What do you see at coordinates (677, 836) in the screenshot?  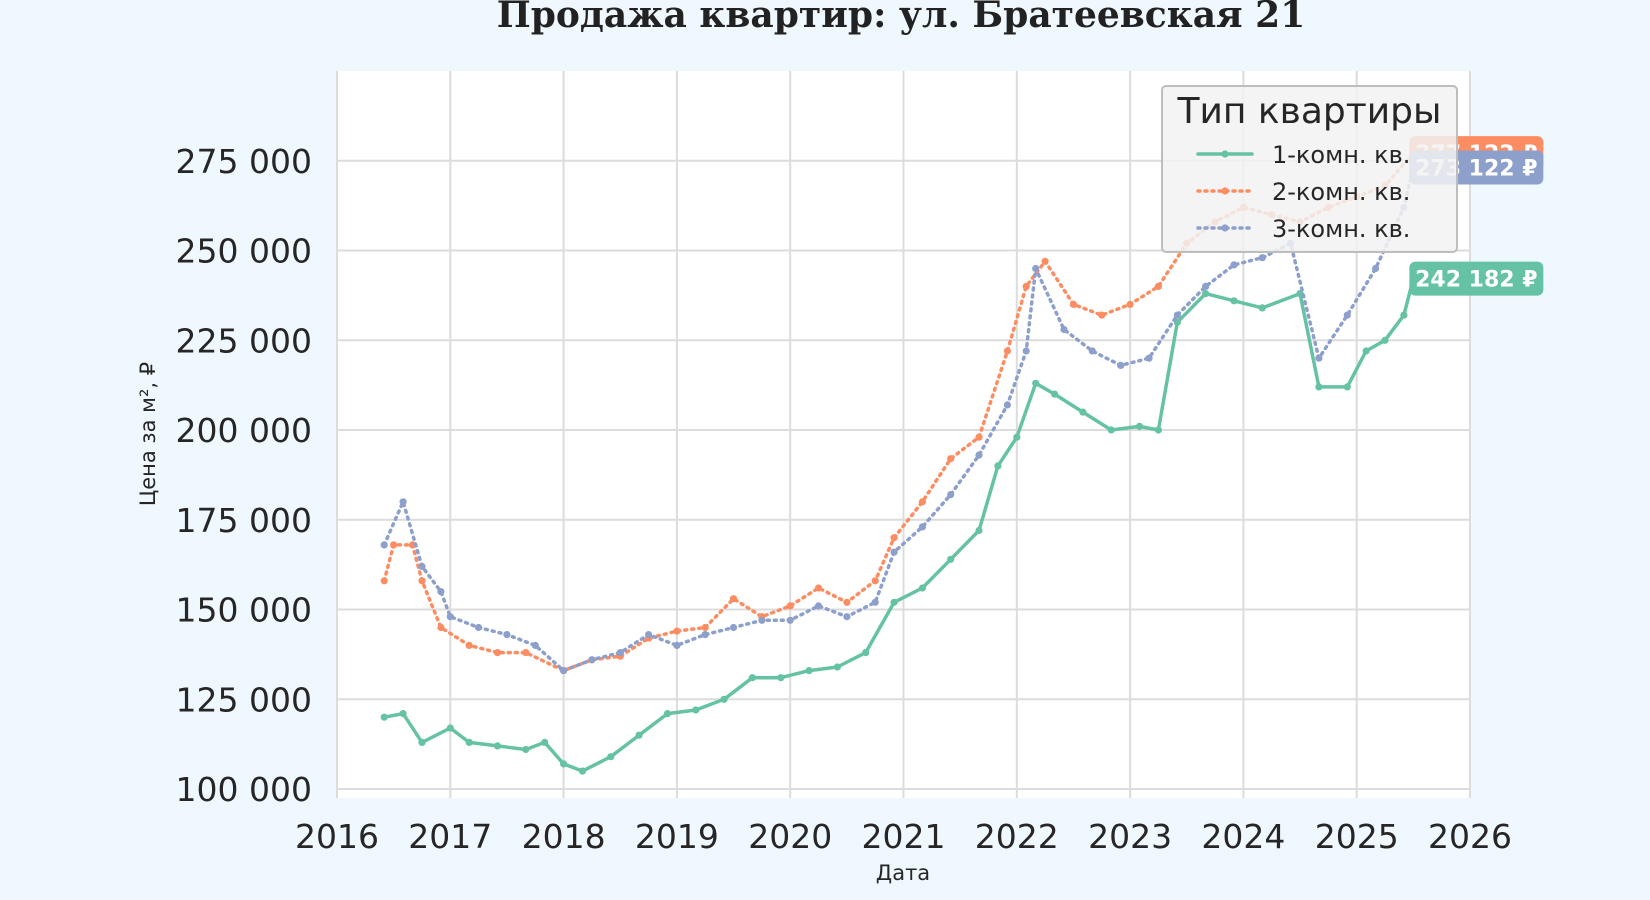 I see `x-tick-label: 2019` at bounding box center [677, 836].